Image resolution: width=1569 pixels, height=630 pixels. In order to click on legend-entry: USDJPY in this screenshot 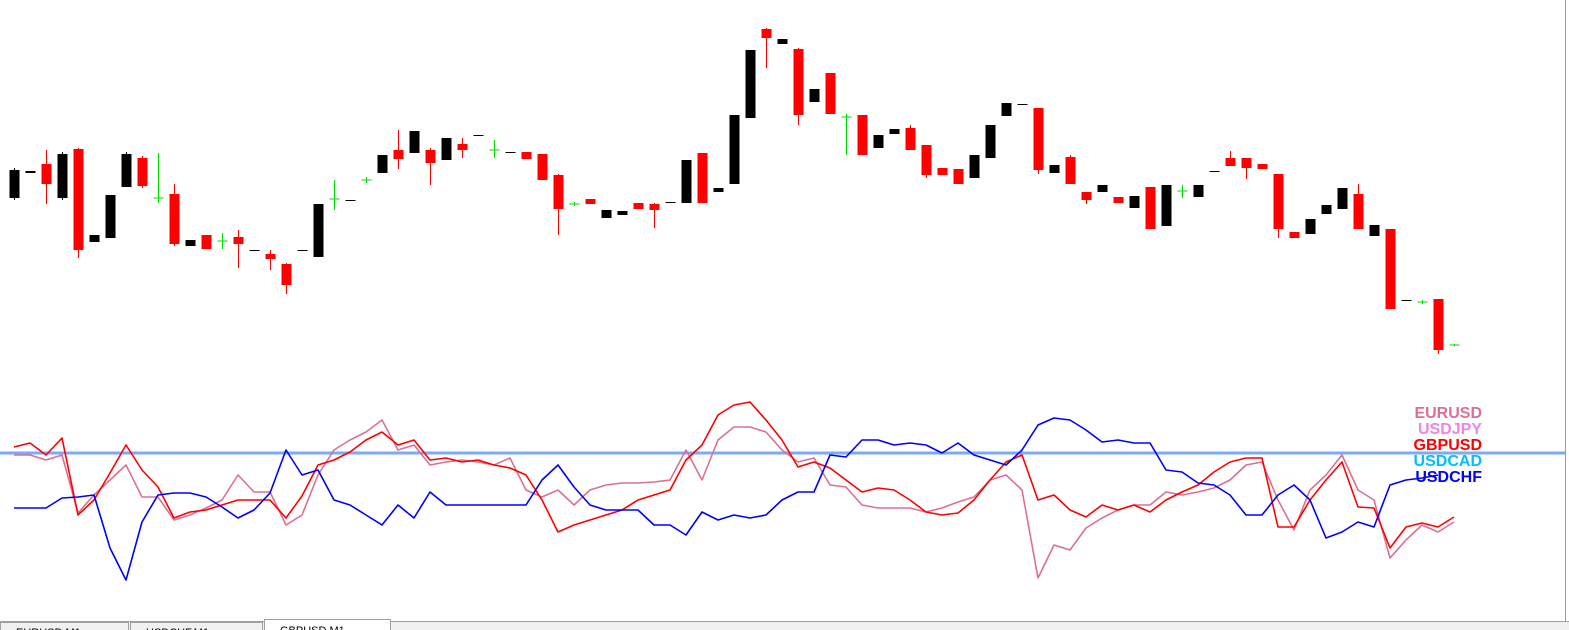, I will do `click(1450, 429)`.